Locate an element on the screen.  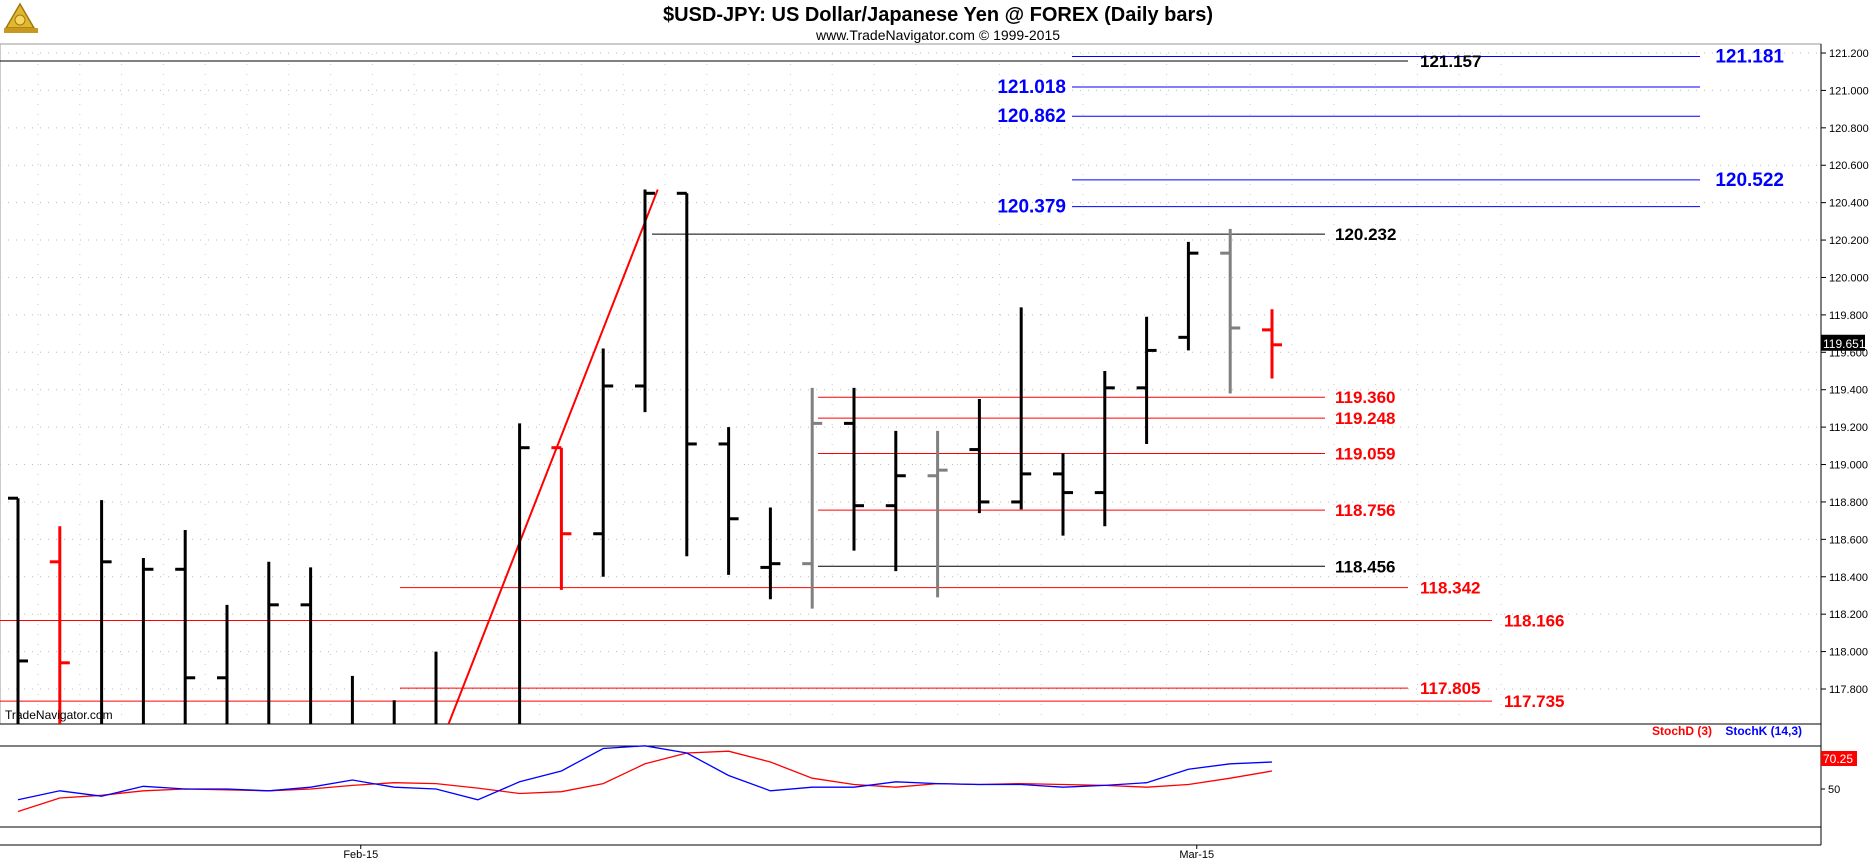
stoch-lines is located at coordinates (645, 779).